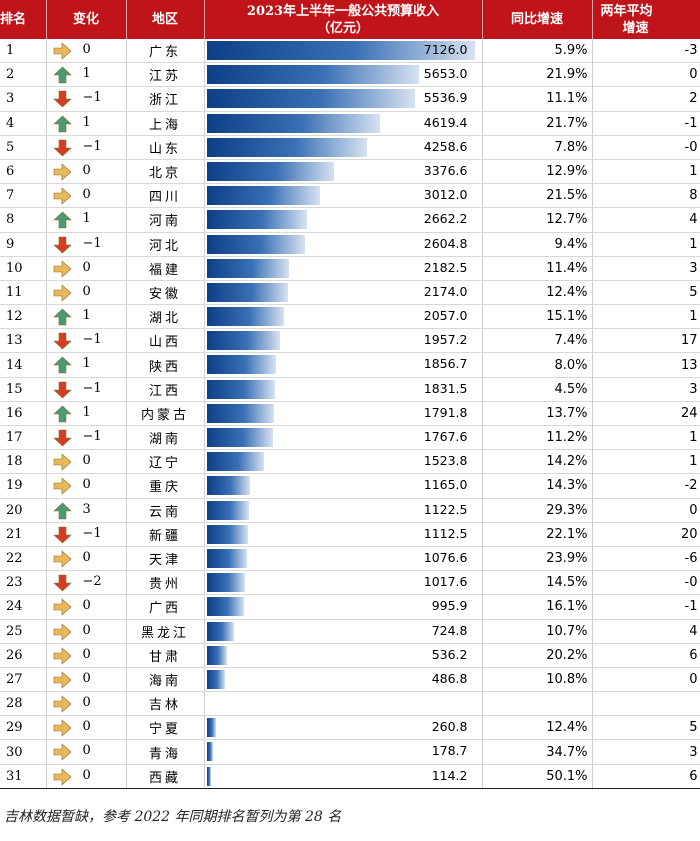 The height and width of the screenshot is (841, 700). What do you see at coordinates (445, 412) in the screenshot?
I see `revenue-value: 1791.8` at bounding box center [445, 412].